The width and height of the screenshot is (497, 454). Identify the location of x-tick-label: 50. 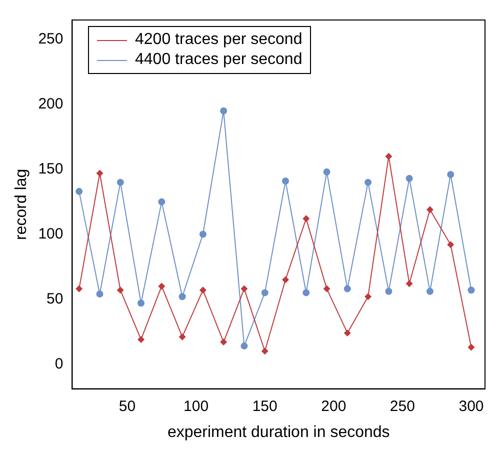
(127, 406).